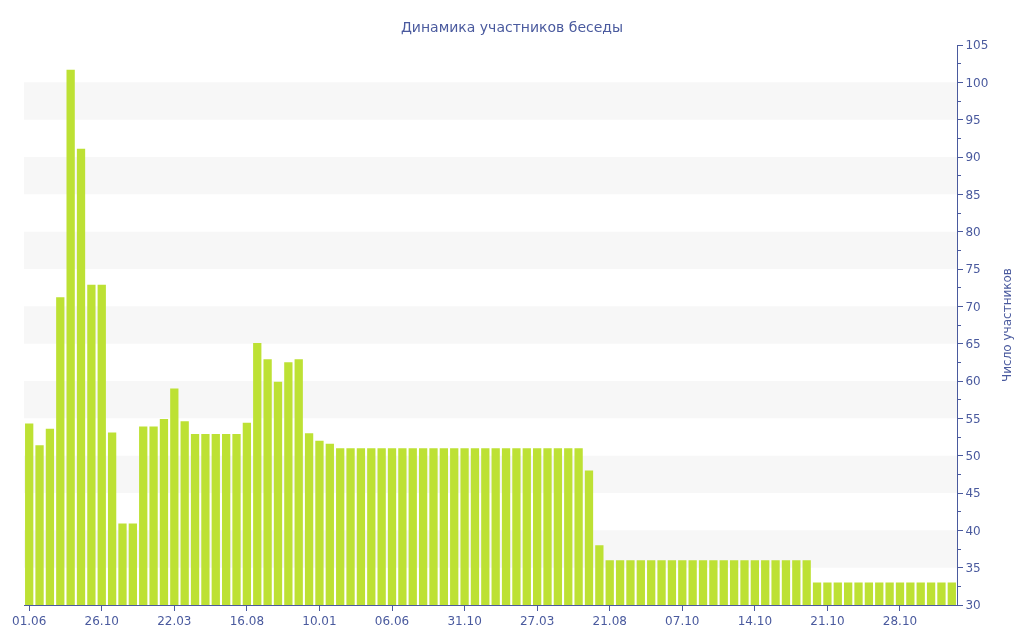  What do you see at coordinates (973, 119) in the screenshot?
I see `y-tick-label: 95` at bounding box center [973, 119].